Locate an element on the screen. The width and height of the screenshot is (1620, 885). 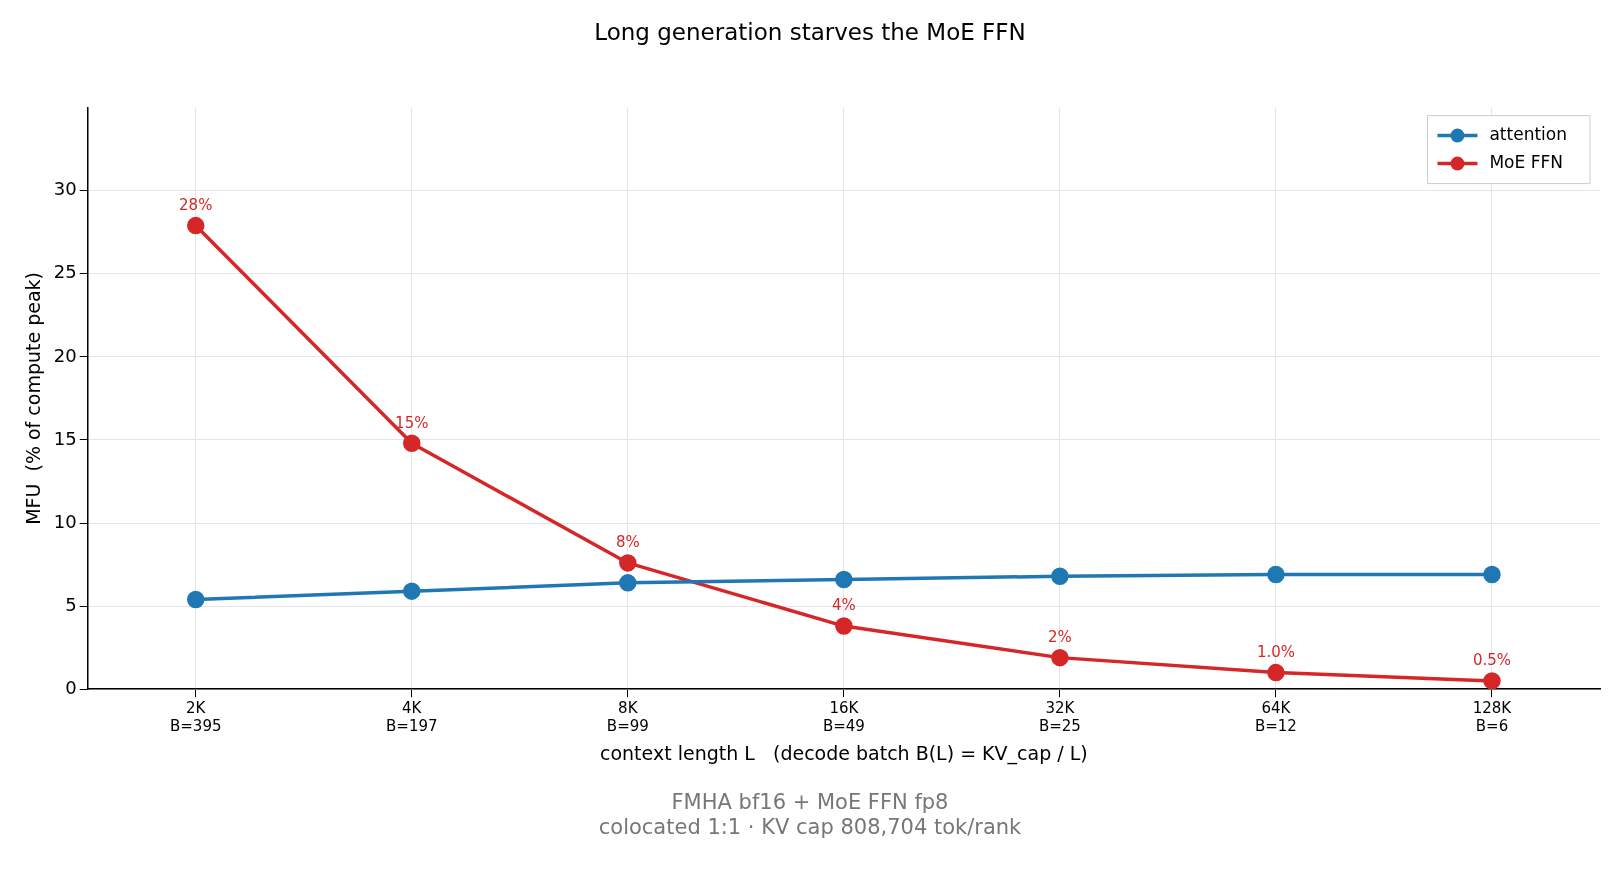
data-label: 0.5% is located at coordinates (1492, 660).